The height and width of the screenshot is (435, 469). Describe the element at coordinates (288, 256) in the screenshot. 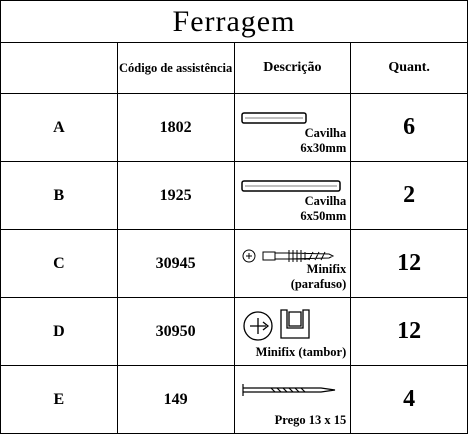

I see `screw-icon` at that location.